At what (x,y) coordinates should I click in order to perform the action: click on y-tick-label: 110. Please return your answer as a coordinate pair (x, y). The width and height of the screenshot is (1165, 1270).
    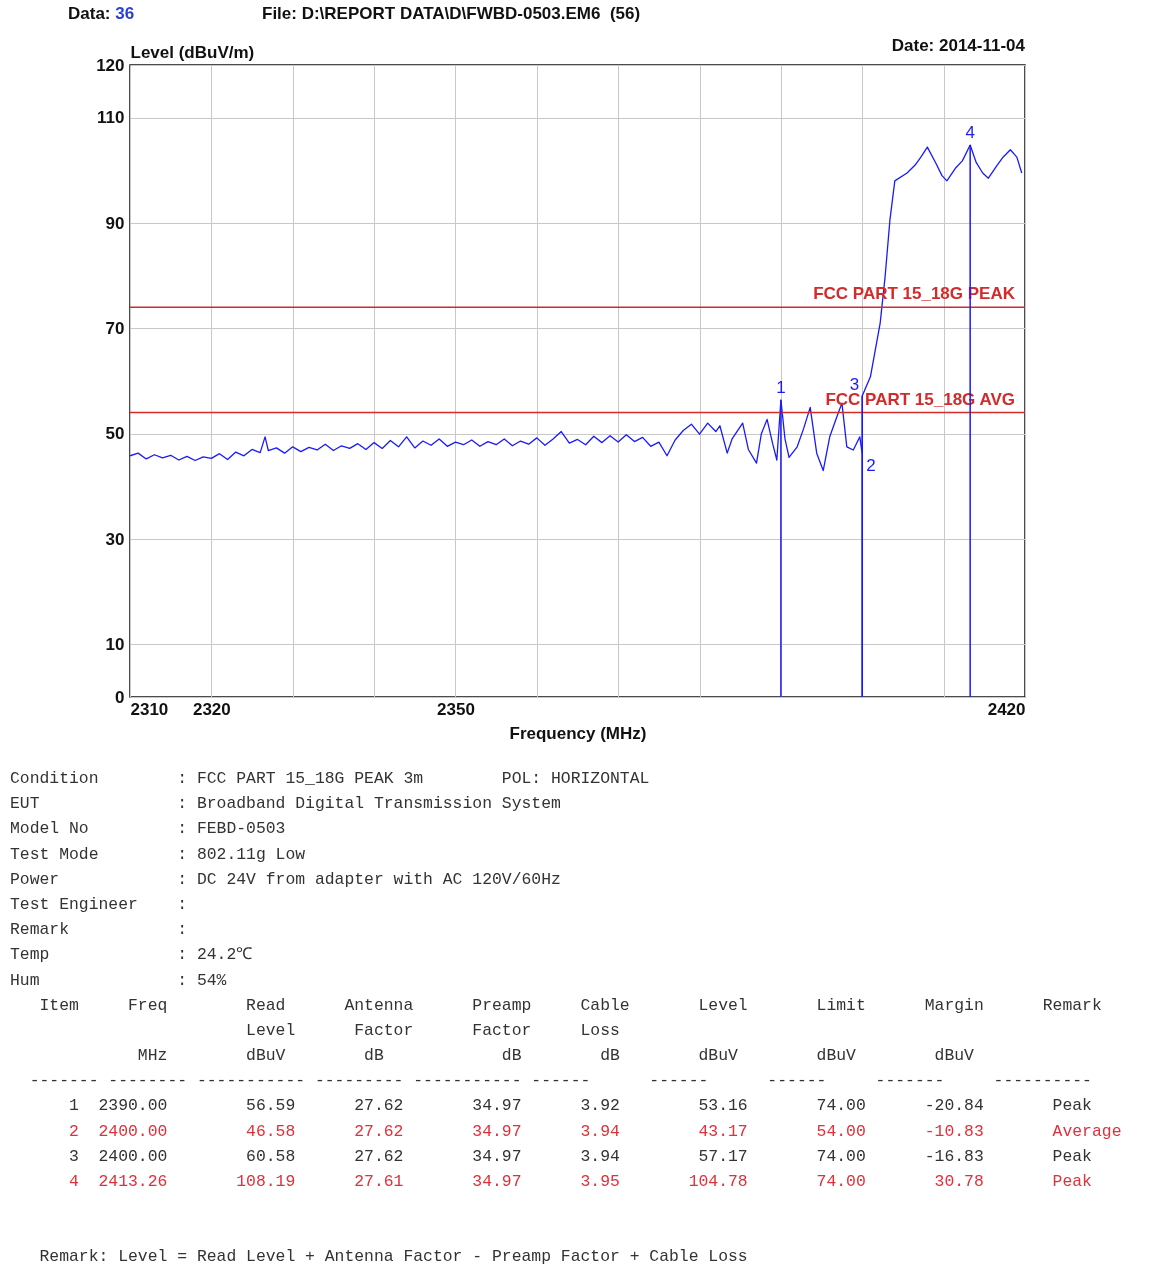
    Looking at the image, I should click on (111, 118).